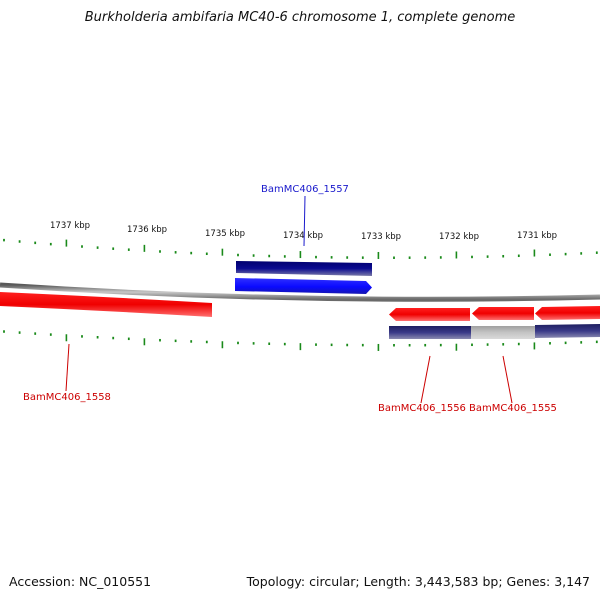 The height and width of the screenshot is (600, 600). I want to click on tick-label: 1734 kbp, so click(303, 236).